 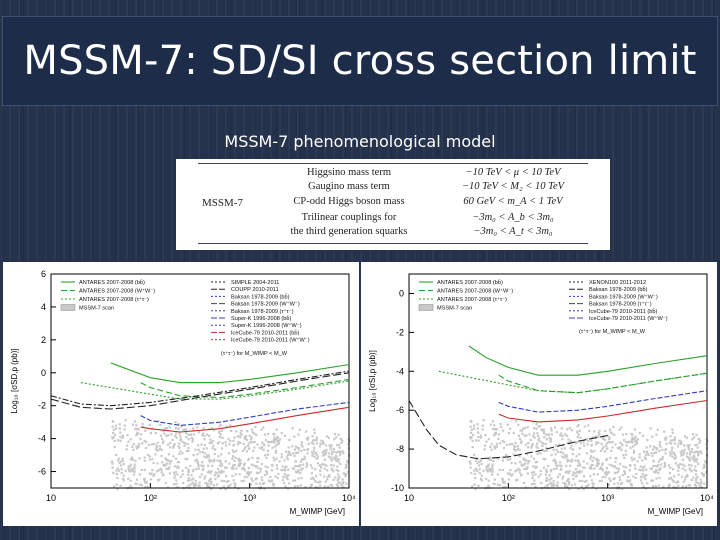 What do you see at coordinates (426, 307) in the screenshot?
I see `legend-swatch` at bounding box center [426, 307].